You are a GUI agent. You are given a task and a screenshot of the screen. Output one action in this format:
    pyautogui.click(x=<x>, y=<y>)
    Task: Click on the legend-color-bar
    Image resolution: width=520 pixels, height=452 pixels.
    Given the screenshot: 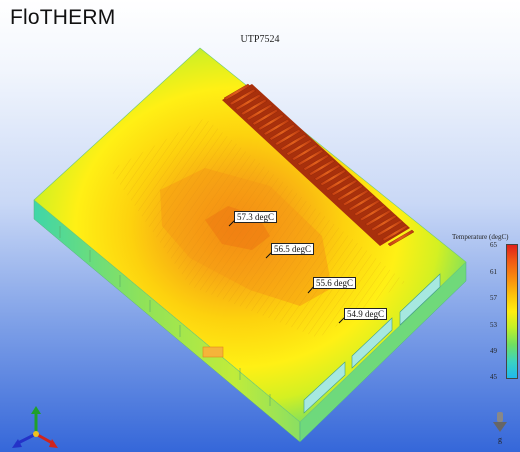 What is the action you would take?
    pyautogui.click(x=512, y=311)
    